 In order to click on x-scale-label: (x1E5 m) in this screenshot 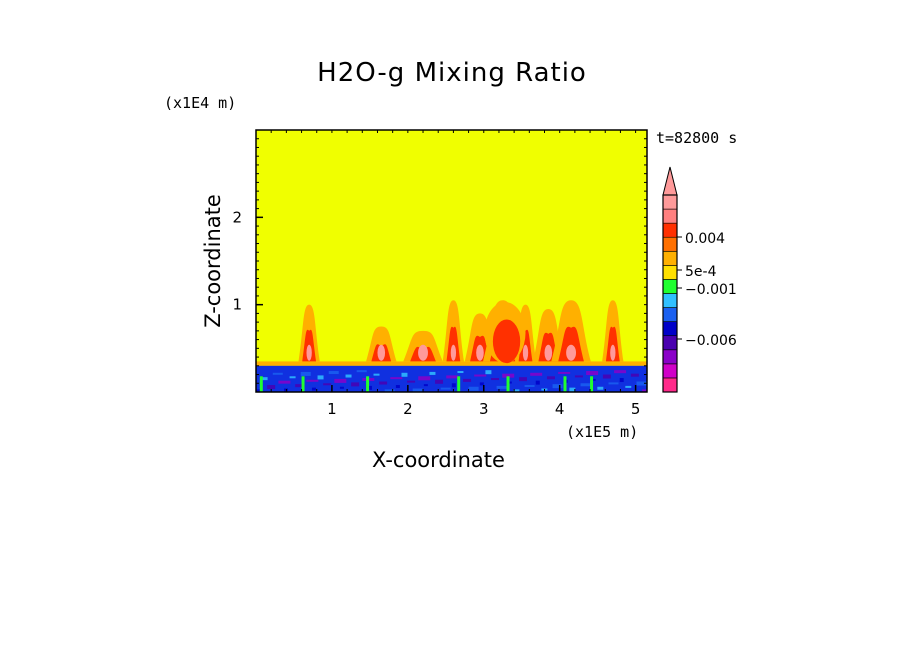, I will do `click(602, 432)`.